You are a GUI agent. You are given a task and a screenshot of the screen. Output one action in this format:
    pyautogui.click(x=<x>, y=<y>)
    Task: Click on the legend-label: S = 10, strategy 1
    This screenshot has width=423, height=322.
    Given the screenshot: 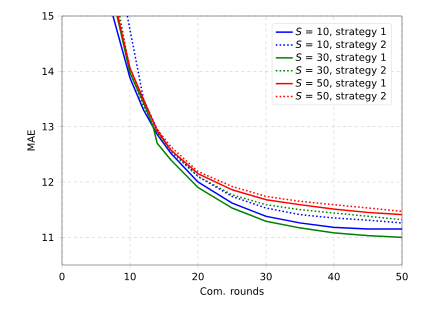 What is the action you would take?
    pyautogui.click(x=341, y=33)
    